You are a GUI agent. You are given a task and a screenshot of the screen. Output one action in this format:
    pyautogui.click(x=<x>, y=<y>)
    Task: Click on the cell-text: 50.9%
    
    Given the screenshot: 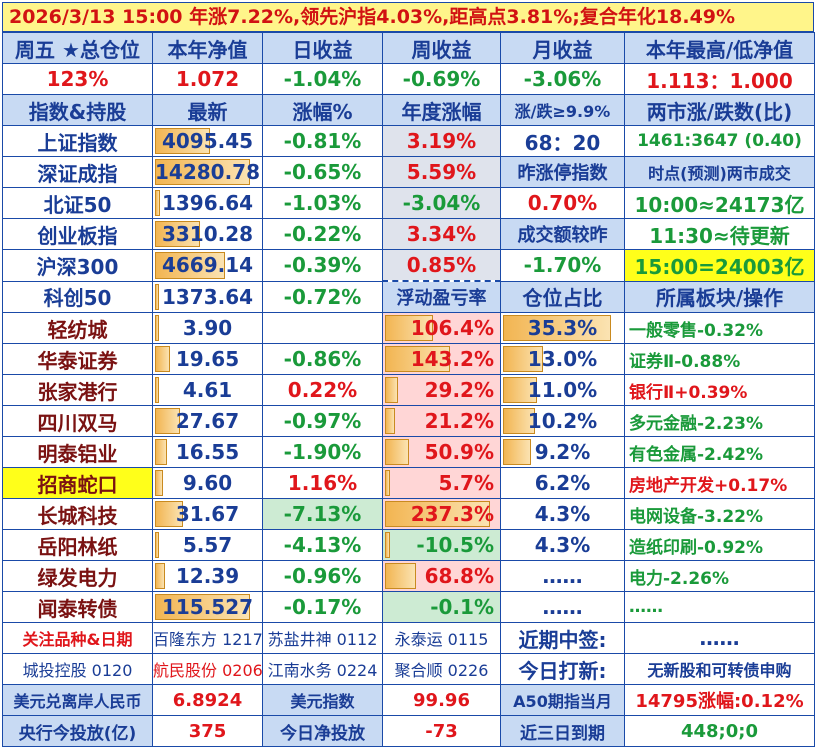 What is the action you would take?
    pyautogui.click(x=459, y=452)
    